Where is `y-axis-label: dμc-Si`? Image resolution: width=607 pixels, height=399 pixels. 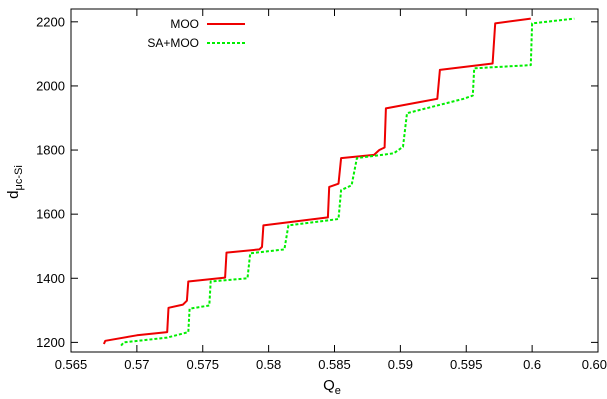
y-axis-label: dμc-Si is located at coordinates (15, 182).